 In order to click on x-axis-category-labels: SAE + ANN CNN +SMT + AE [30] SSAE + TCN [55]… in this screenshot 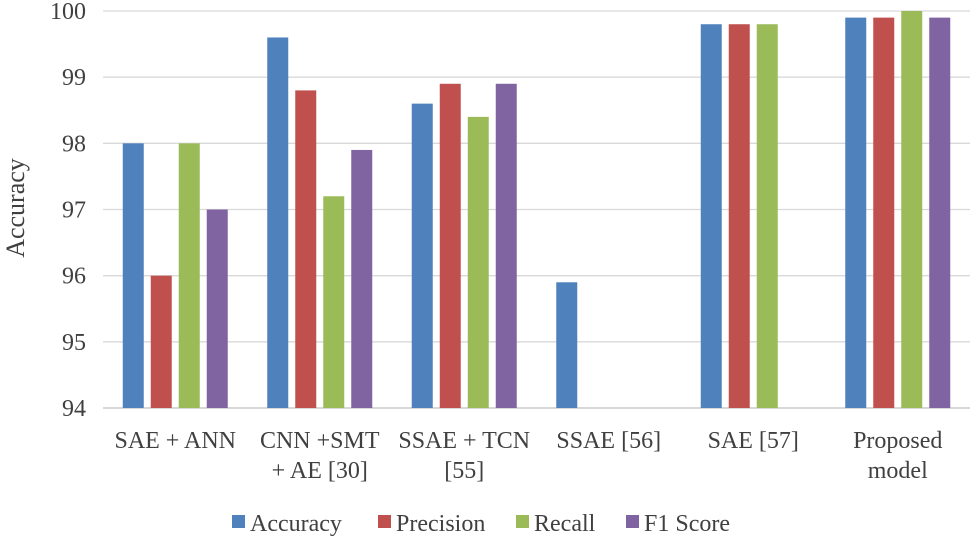, I will do `click(528, 456)`.